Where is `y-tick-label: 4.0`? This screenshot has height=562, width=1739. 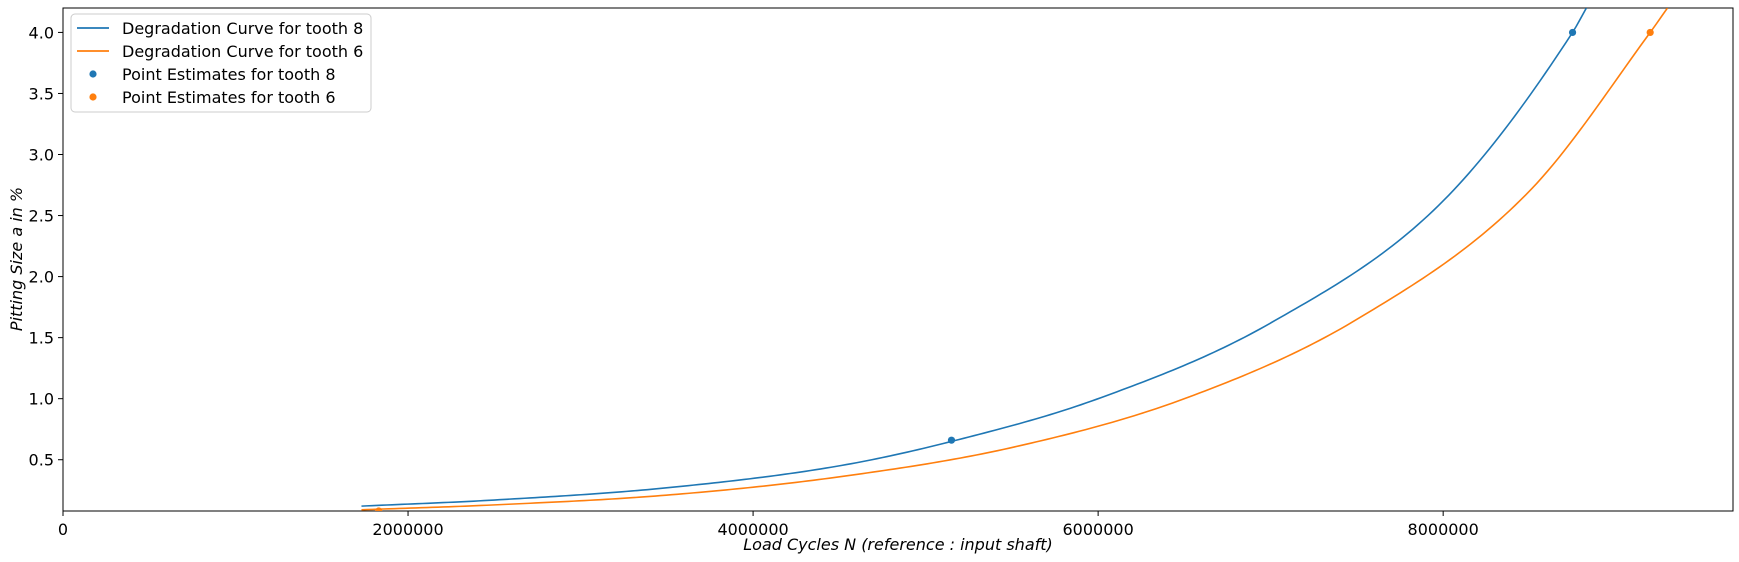 y-tick-label: 4.0 is located at coordinates (41, 32).